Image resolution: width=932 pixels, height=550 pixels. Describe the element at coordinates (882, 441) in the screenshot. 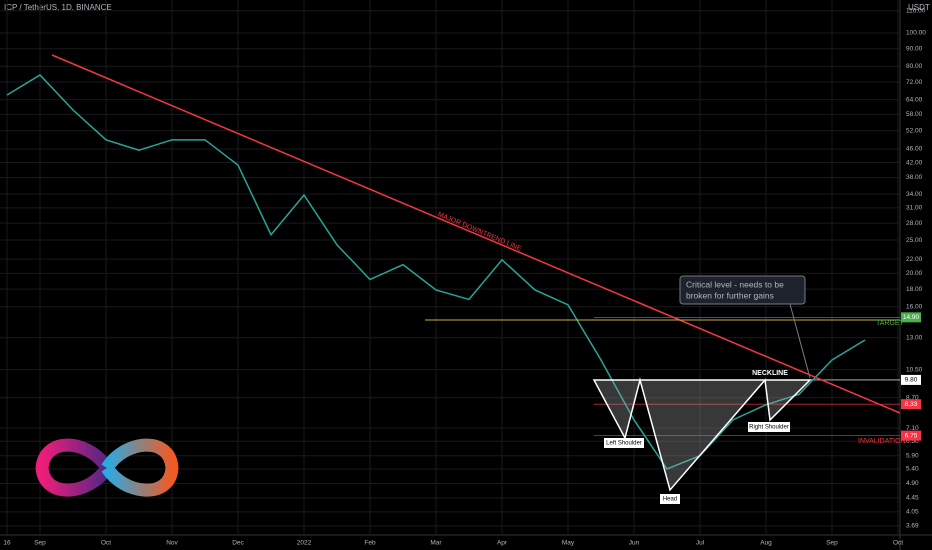

I see `invalidation-label: INVALIDATION` at that location.